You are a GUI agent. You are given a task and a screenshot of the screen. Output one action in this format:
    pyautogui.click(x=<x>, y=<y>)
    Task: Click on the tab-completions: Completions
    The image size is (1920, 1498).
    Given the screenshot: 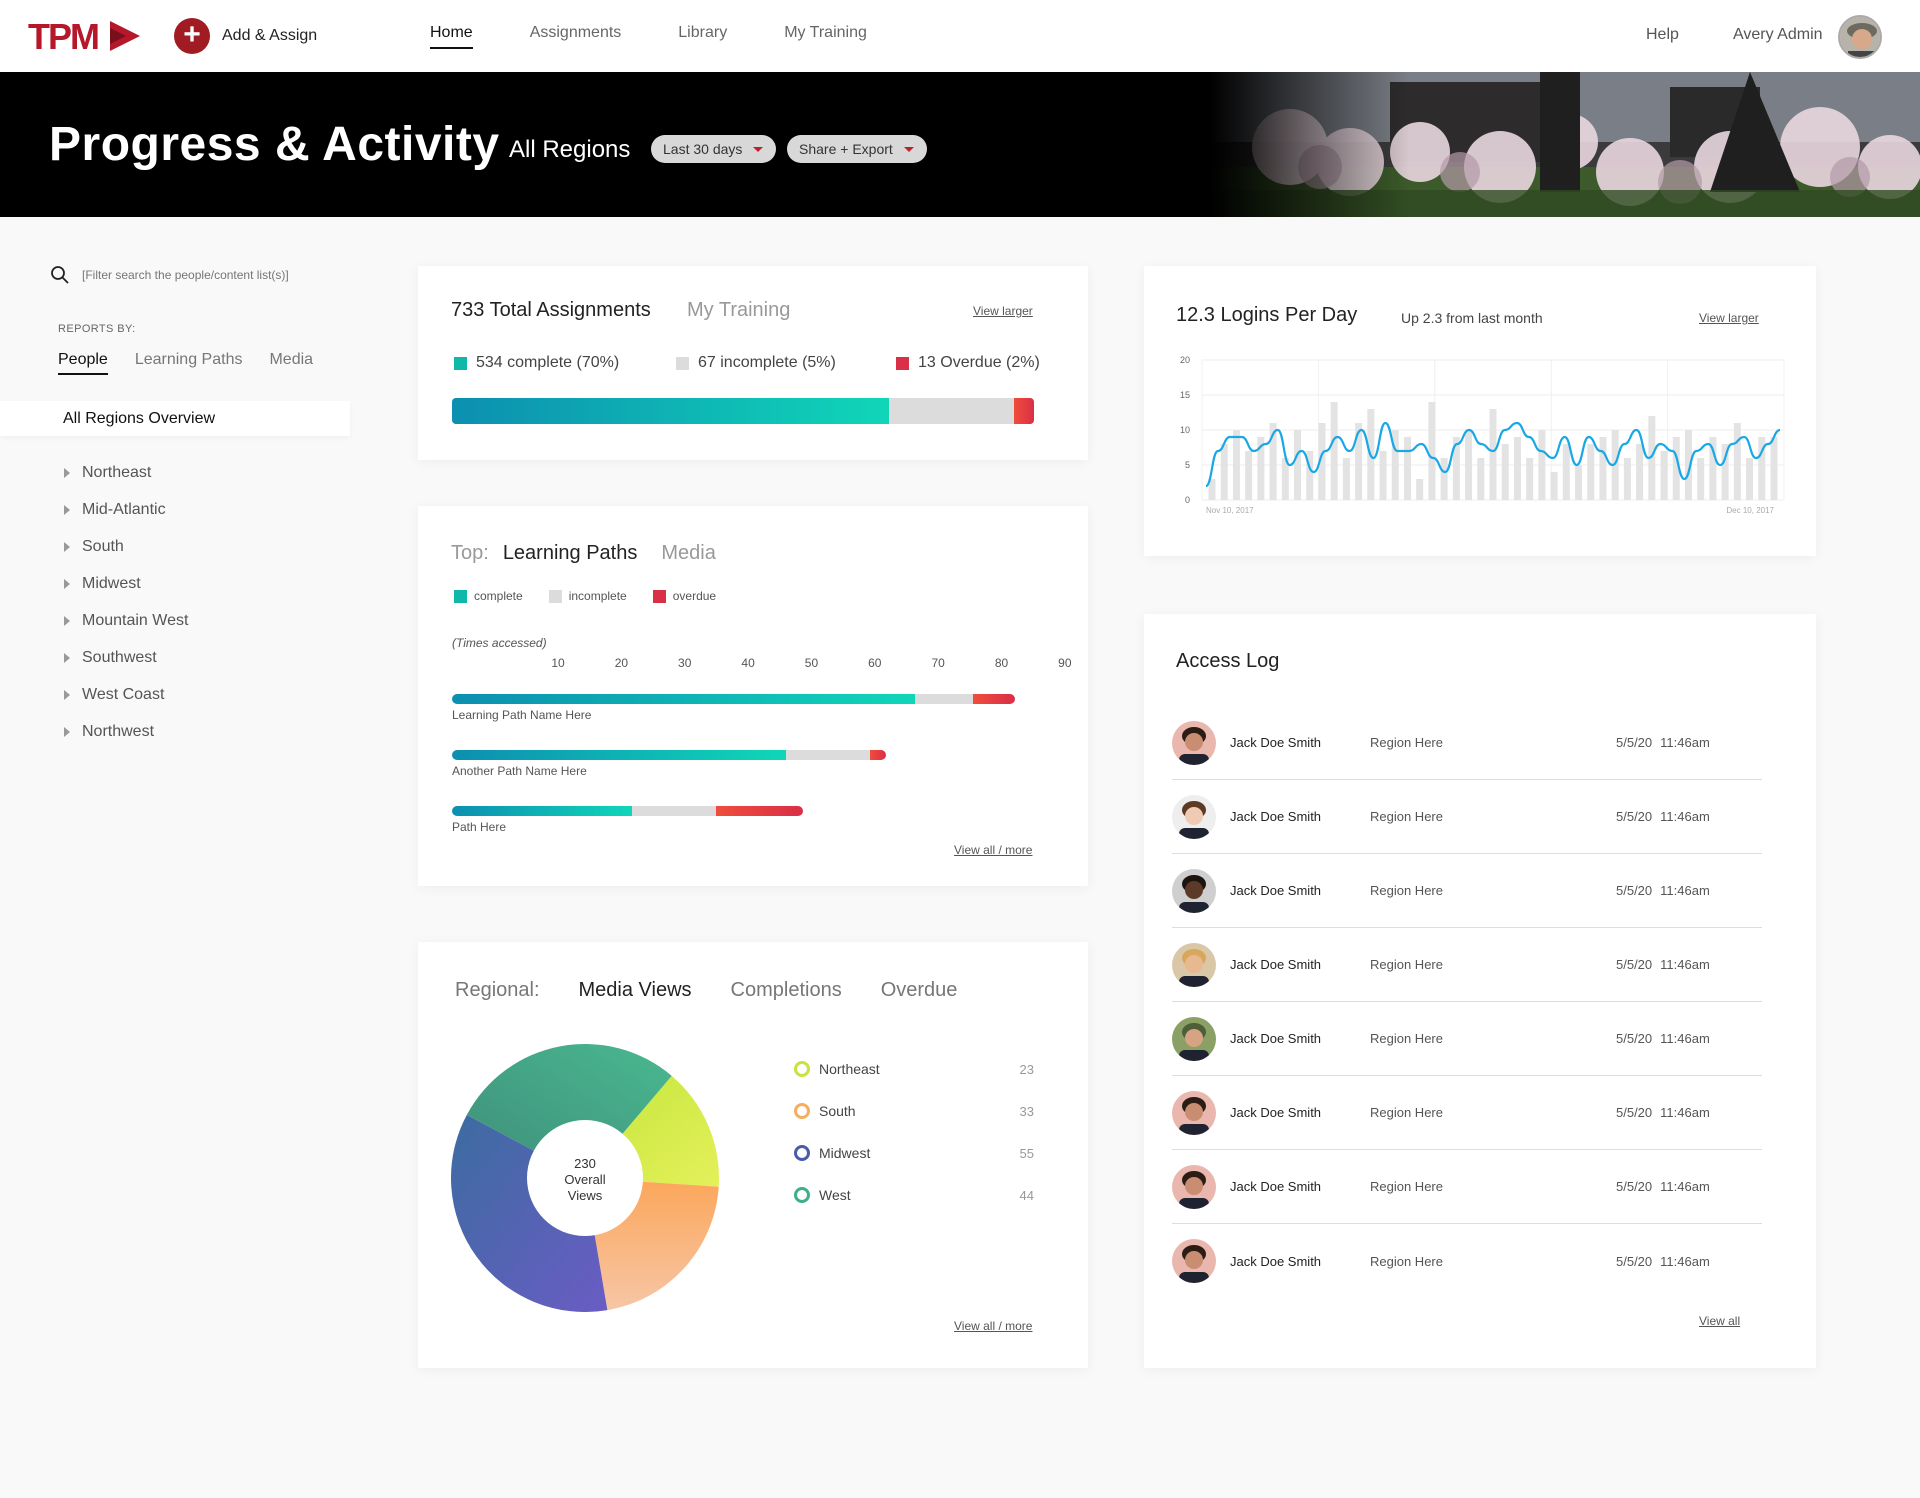 What is the action you would take?
    pyautogui.click(x=786, y=990)
    